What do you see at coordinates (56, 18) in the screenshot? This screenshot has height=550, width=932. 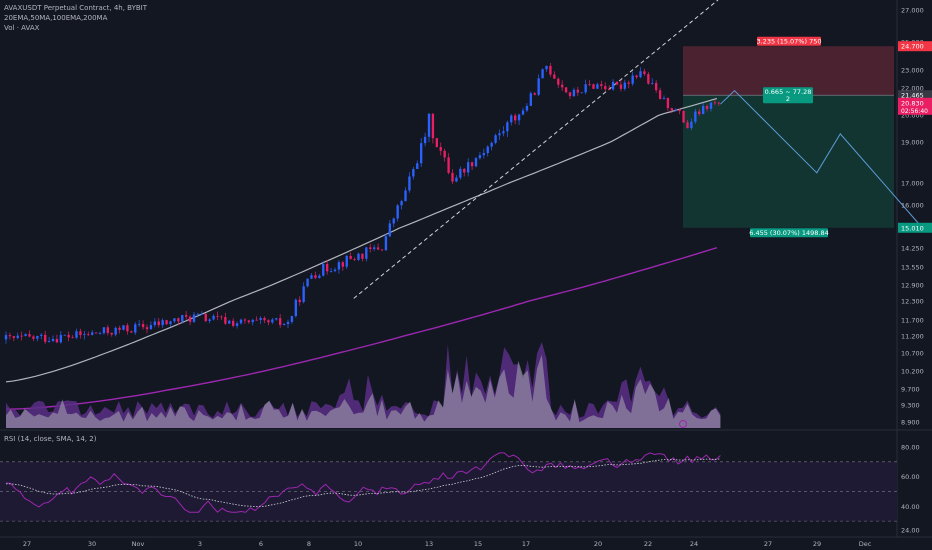 I see `moving-averages-legend: 20EMA,50MA,100EMA,200MA` at bounding box center [56, 18].